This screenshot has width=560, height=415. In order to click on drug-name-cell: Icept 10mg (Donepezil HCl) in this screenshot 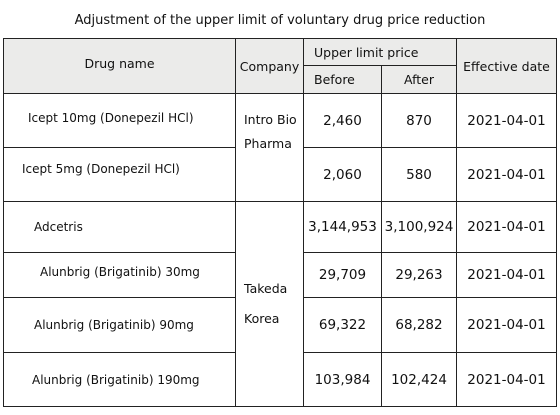, I will do `click(119, 120)`.